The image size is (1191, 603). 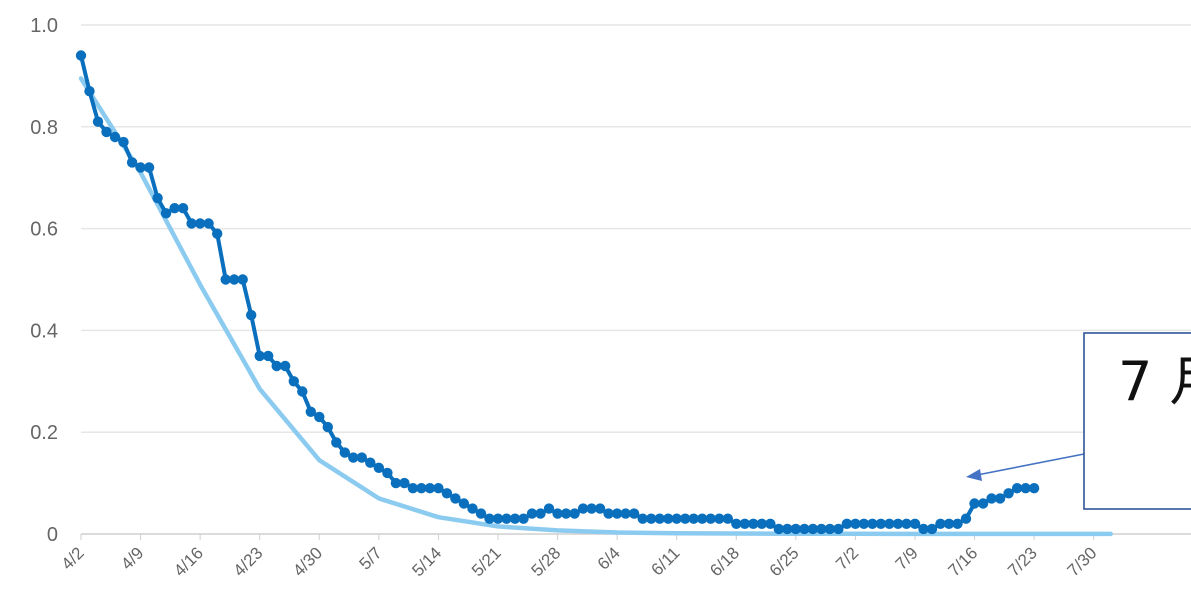 What do you see at coordinates (1154, 381) in the screenshot?
I see `callout-text: 7 月` at bounding box center [1154, 381].